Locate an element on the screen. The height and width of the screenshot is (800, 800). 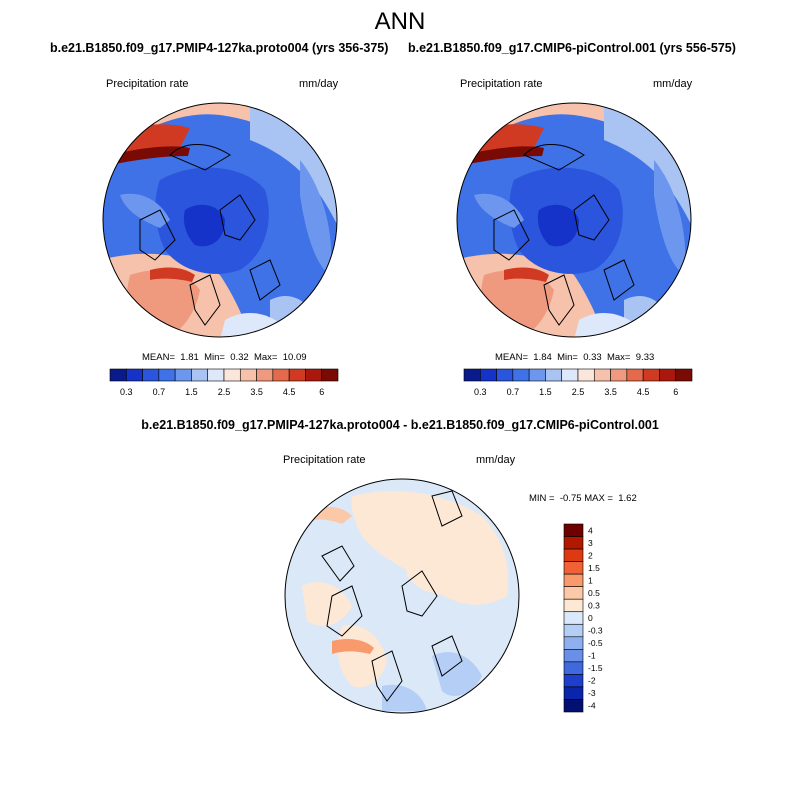
diff-colorbar-tick-label: 0 is located at coordinates (590, 618).